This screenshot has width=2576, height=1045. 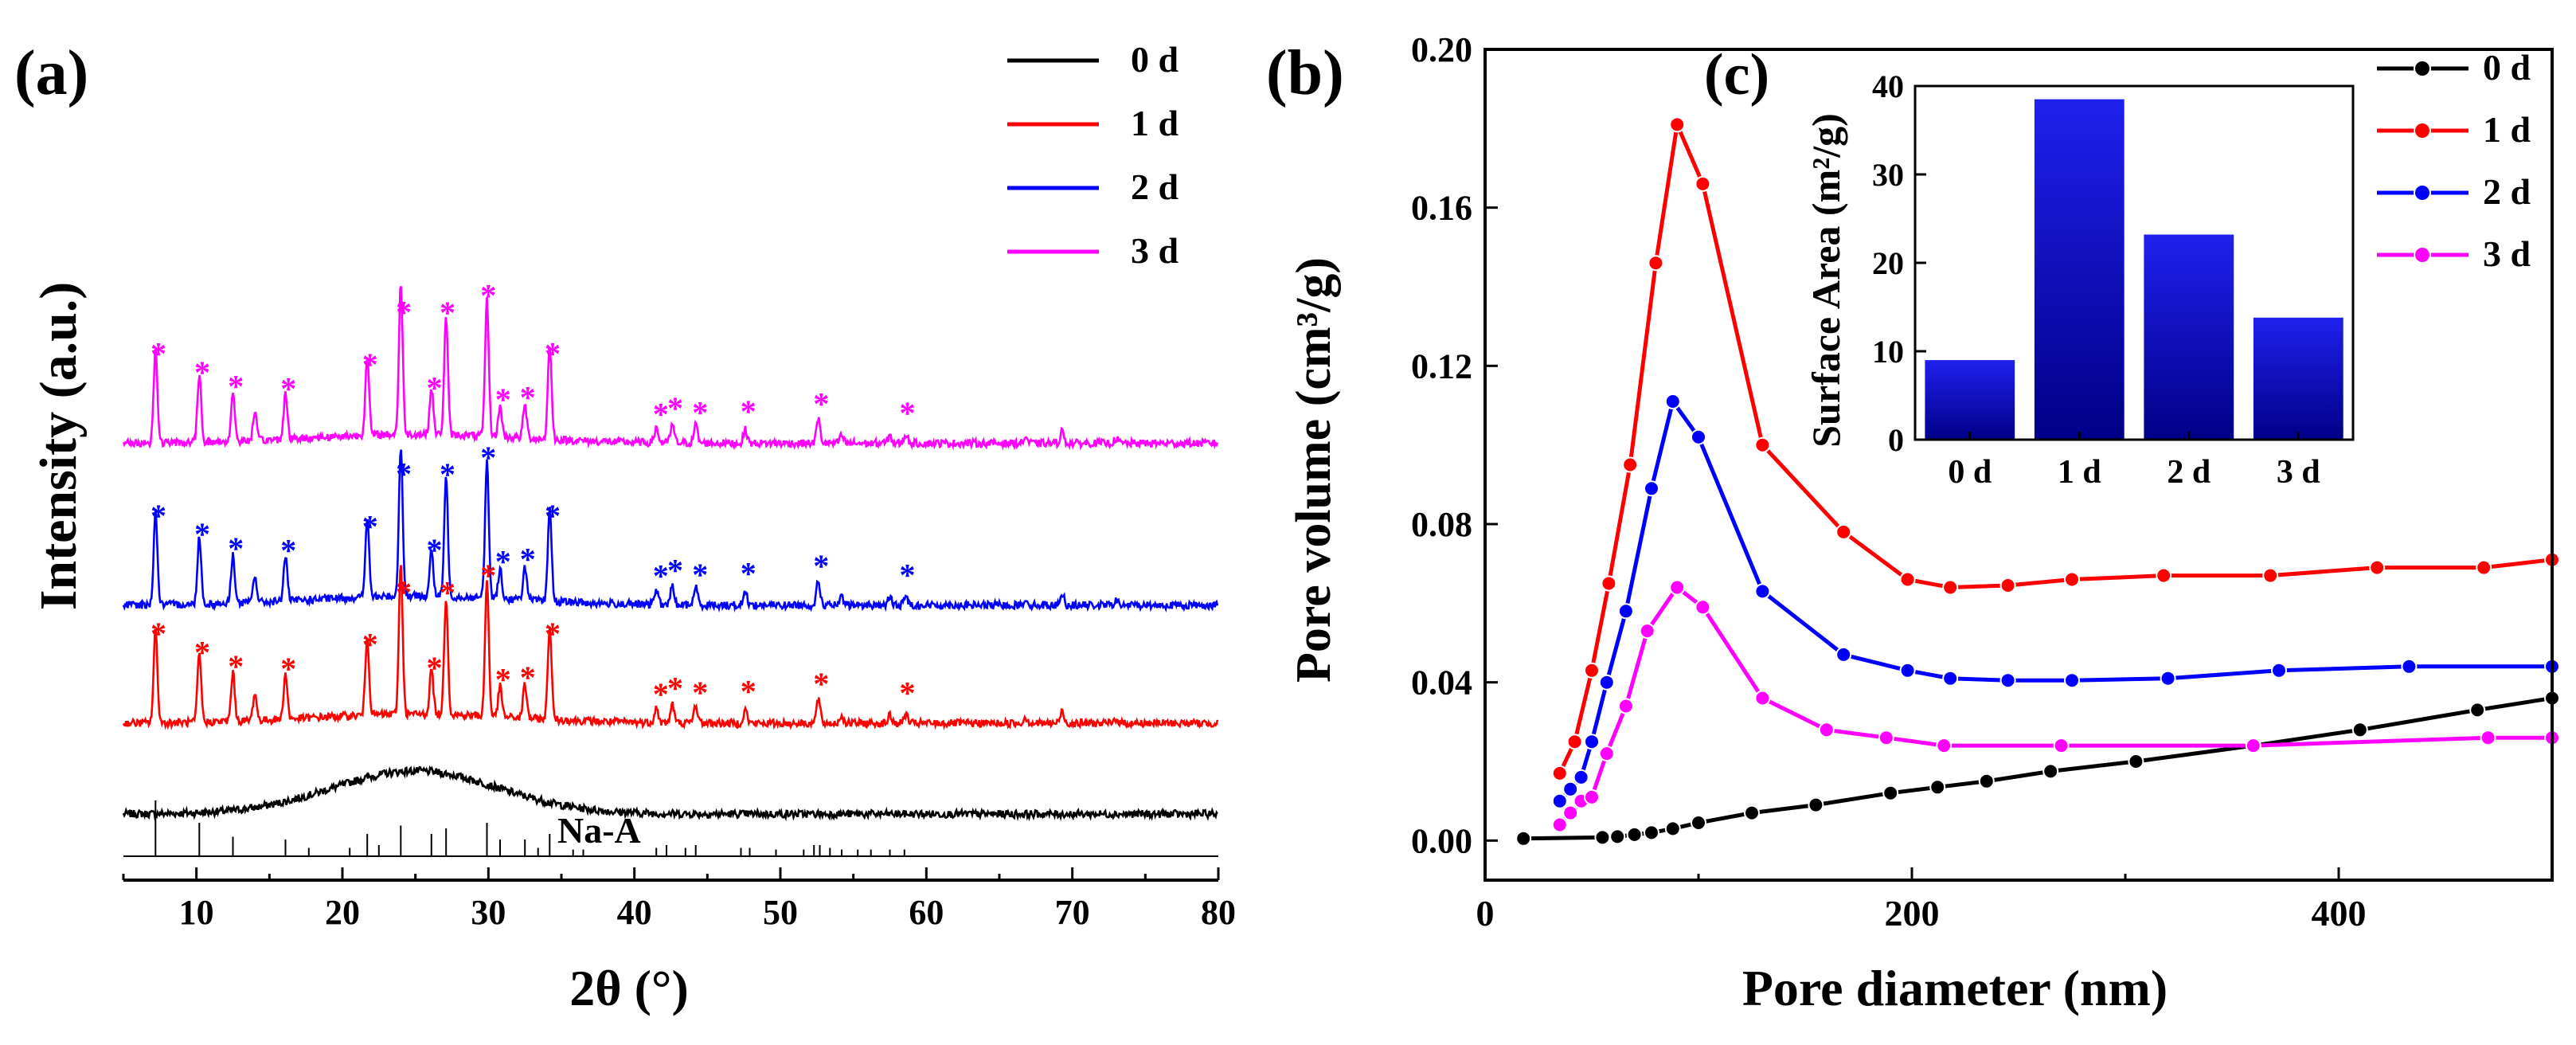 I want to click on panel-b-label: (b), so click(x=1305, y=73).